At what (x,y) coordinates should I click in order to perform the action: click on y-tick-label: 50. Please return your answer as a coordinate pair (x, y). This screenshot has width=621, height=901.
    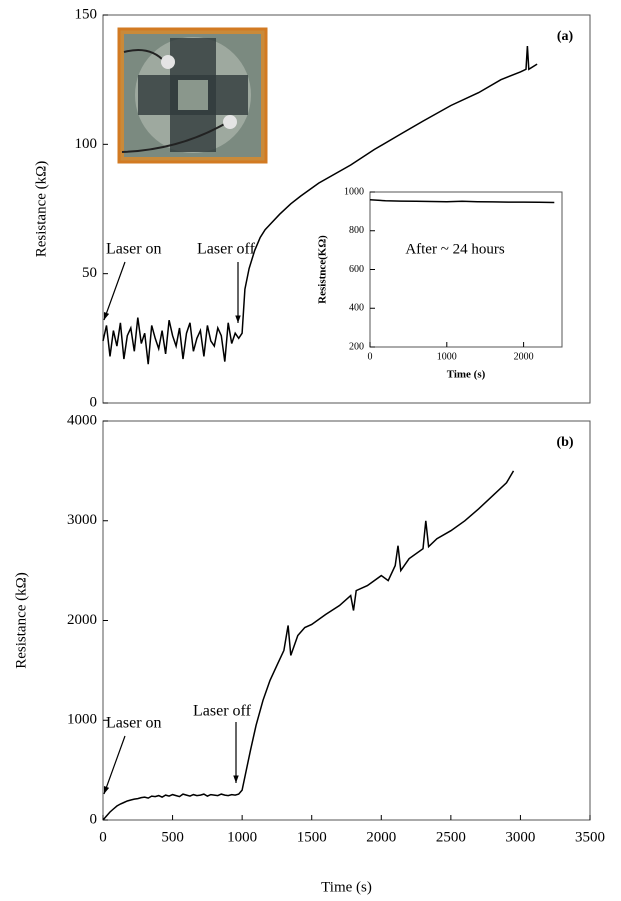
    Looking at the image, I should click on (89, 273).